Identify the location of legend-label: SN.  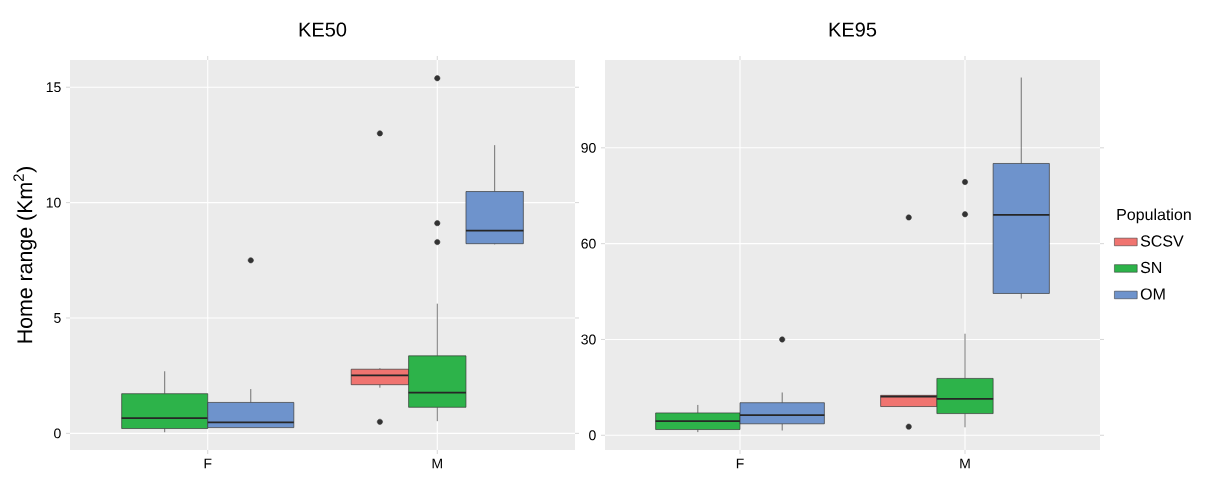
(1151, 267).